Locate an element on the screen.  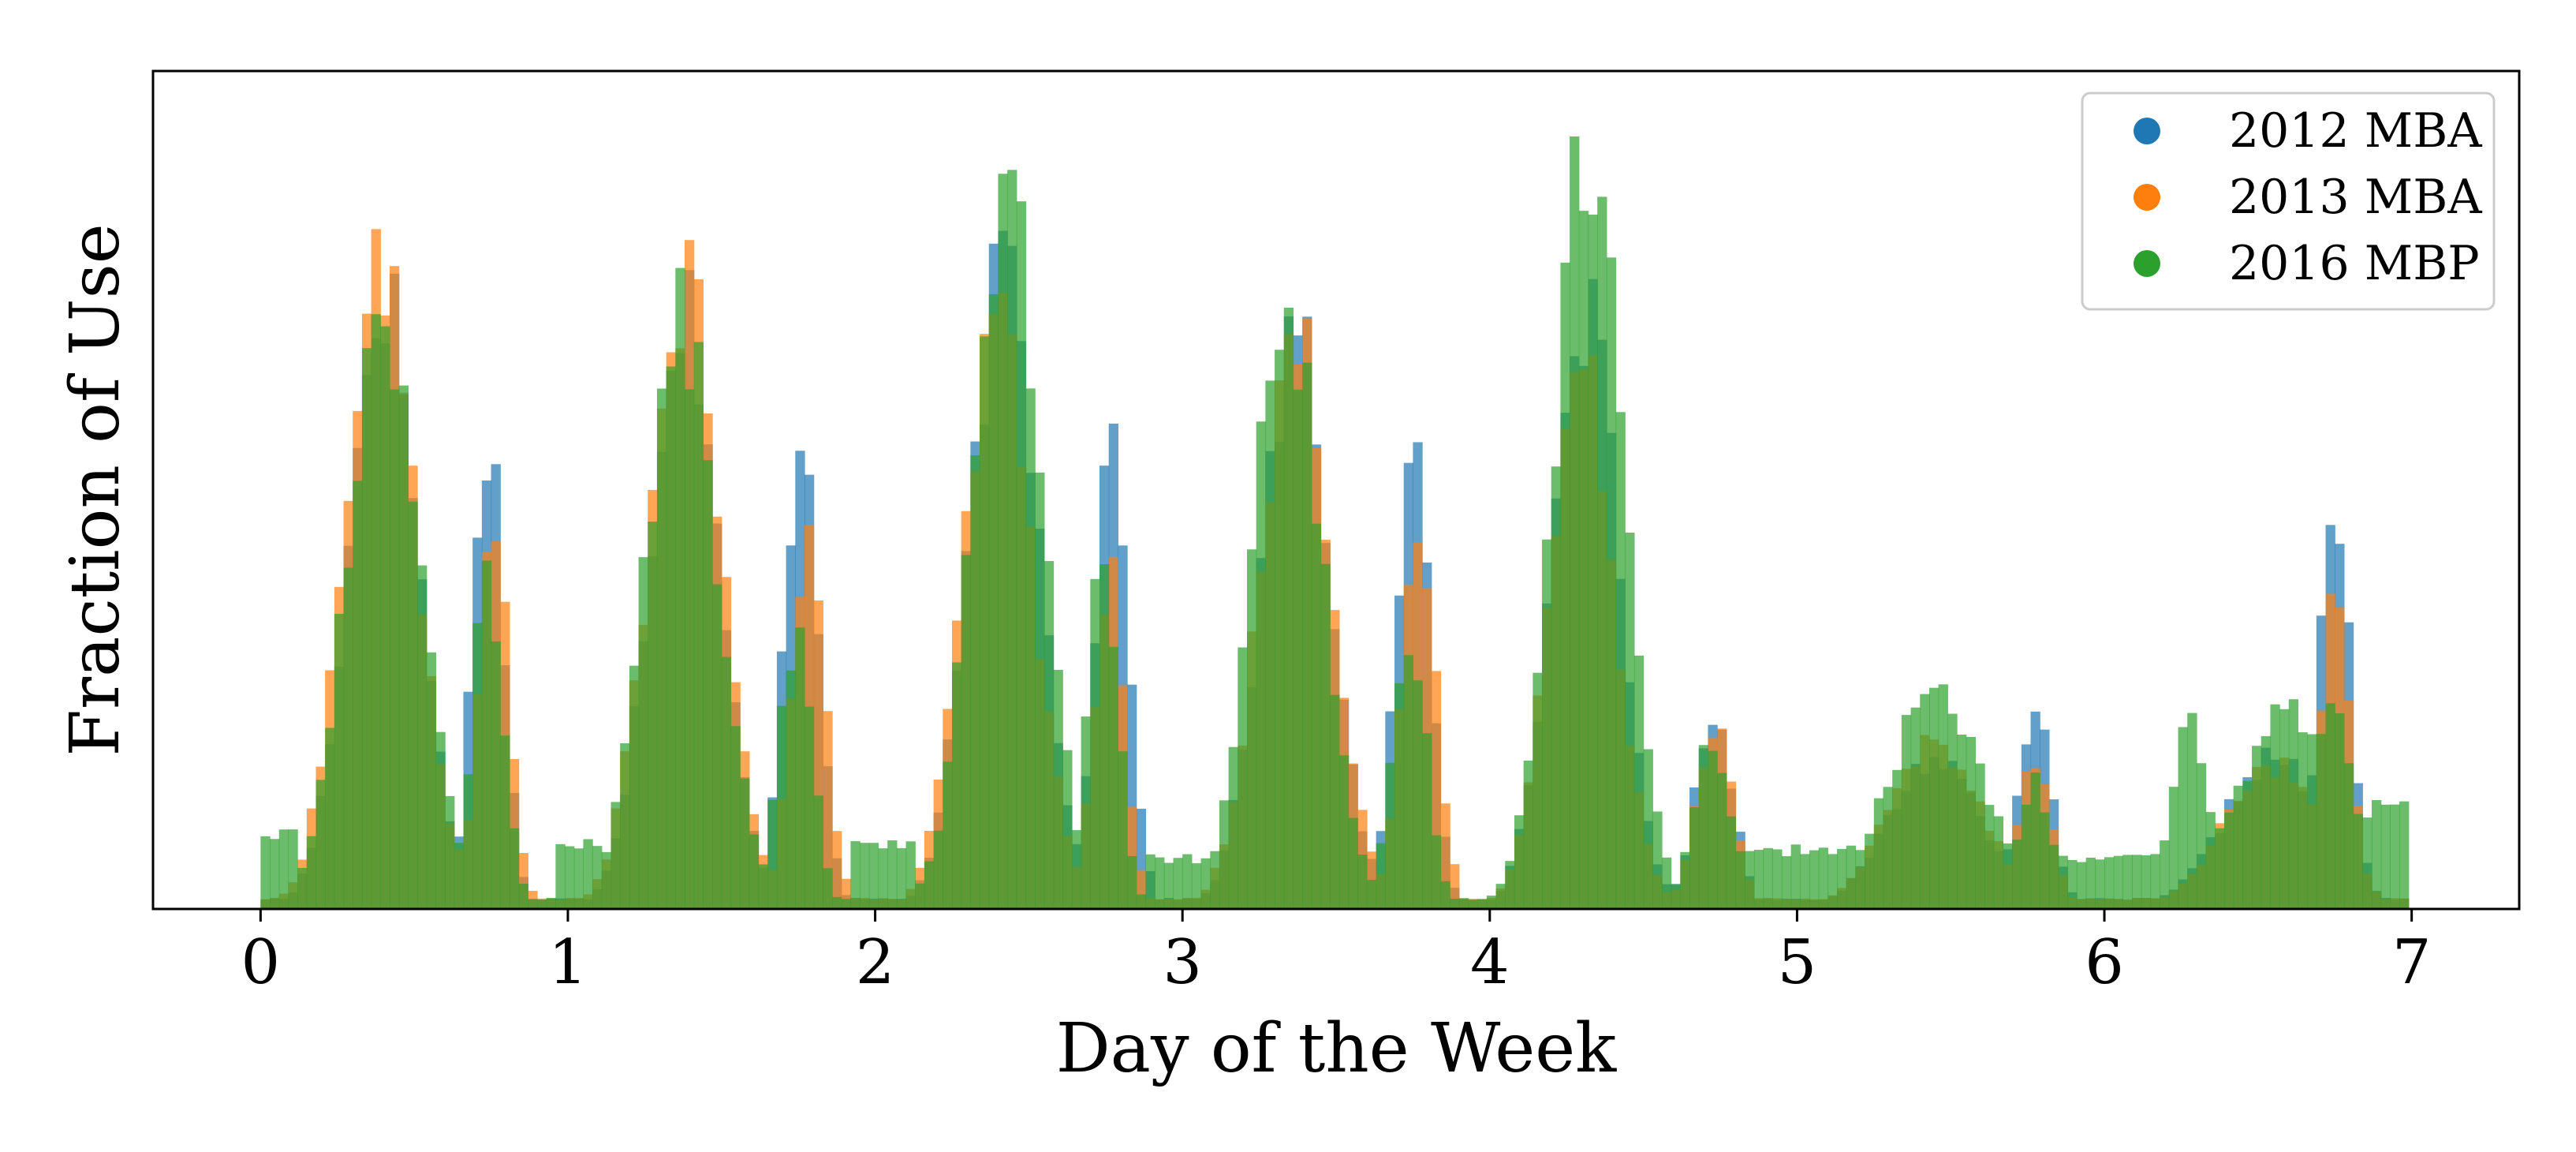
legend-label: 2016 MBP is located at coordinates (2354, 263).